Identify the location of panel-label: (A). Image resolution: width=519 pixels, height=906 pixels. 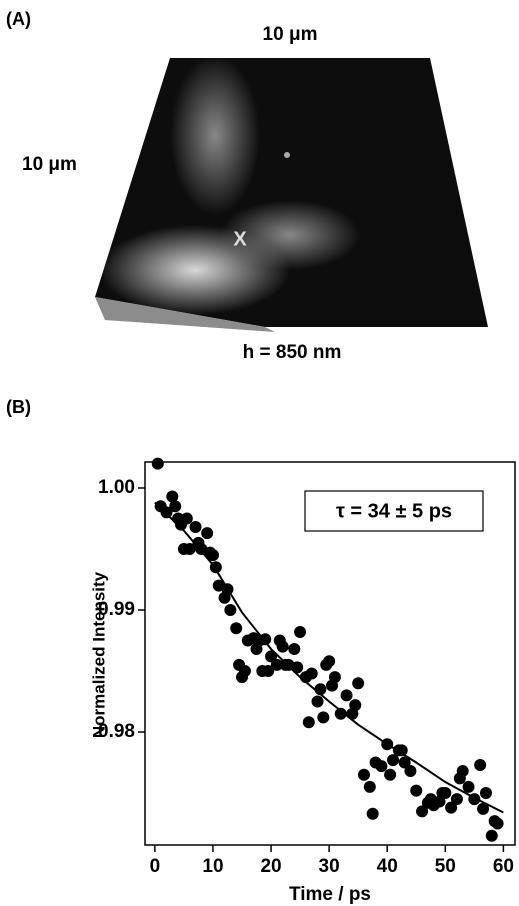
(18, 19).